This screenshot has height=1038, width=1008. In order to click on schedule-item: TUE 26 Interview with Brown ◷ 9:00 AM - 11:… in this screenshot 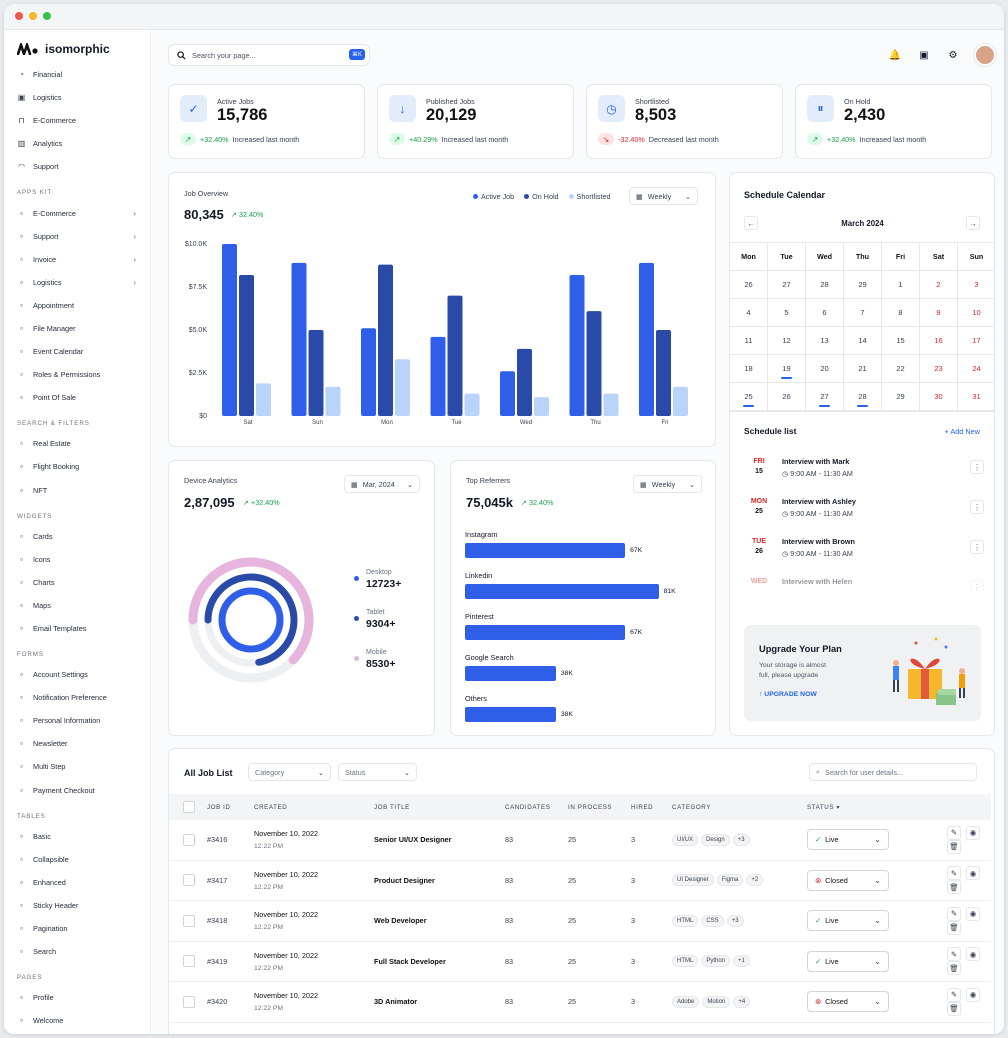, I will do `click(864, 554)`.